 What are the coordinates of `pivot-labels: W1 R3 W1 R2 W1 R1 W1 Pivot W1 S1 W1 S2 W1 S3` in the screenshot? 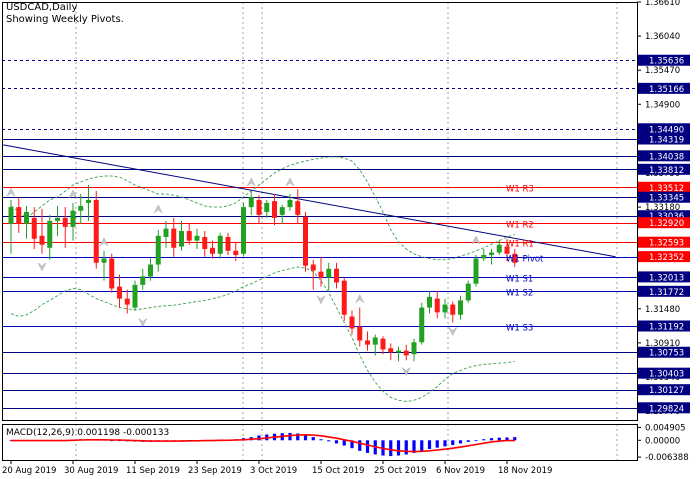 It's located at (525, 259).